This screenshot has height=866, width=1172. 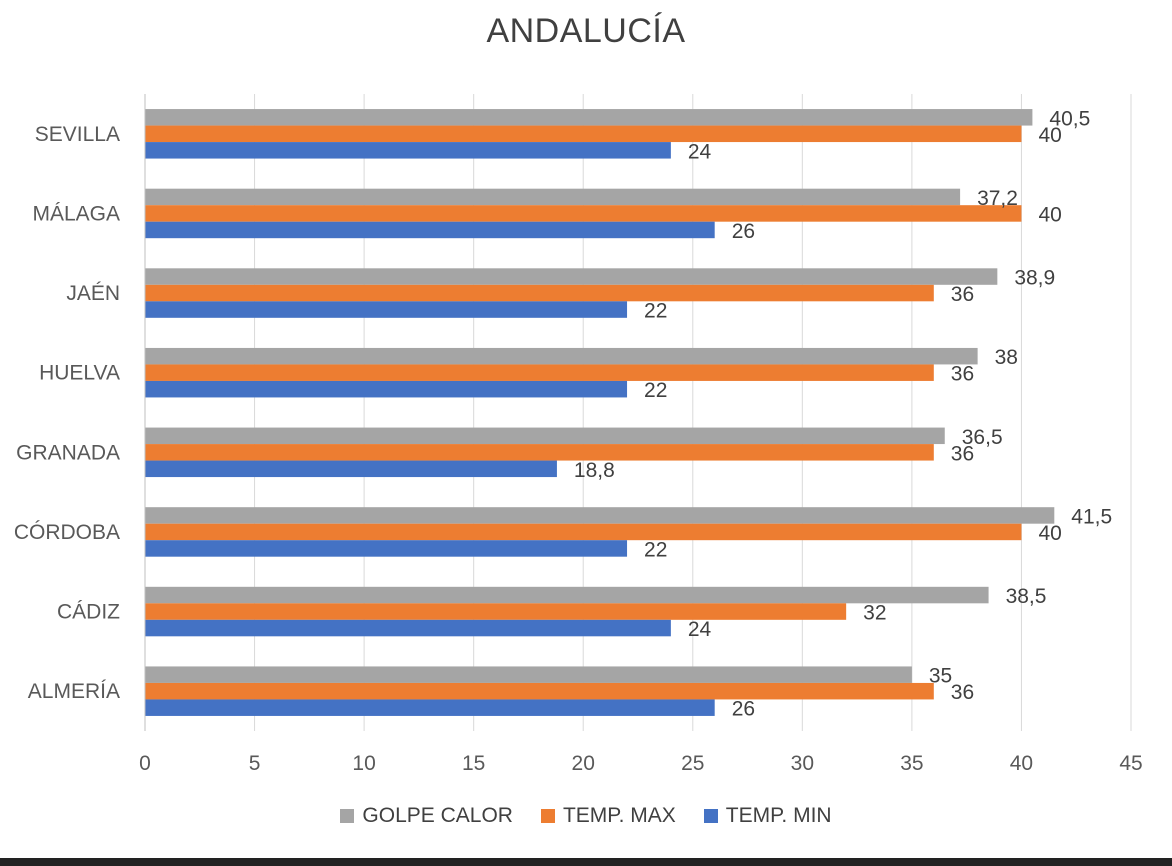 I want to click on y-category-label: JAÉN, so click(x=93, y=293).